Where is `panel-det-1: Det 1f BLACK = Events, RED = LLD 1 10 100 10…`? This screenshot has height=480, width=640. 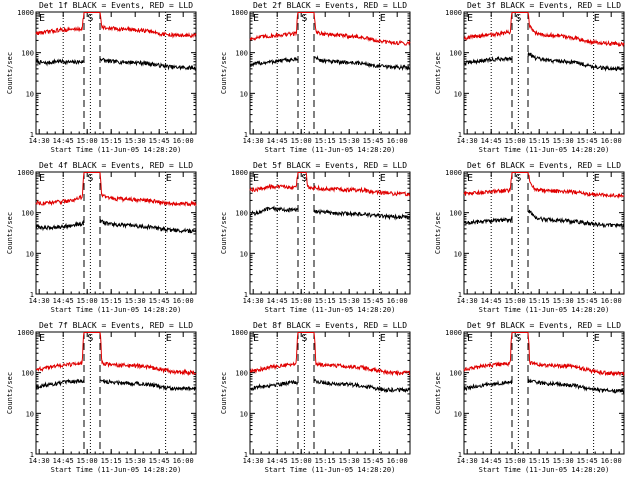 panel-det-1: Det 1f BLACK = Events, RED = LLD 1 10 100 10… is located at coordinates (101, 77).